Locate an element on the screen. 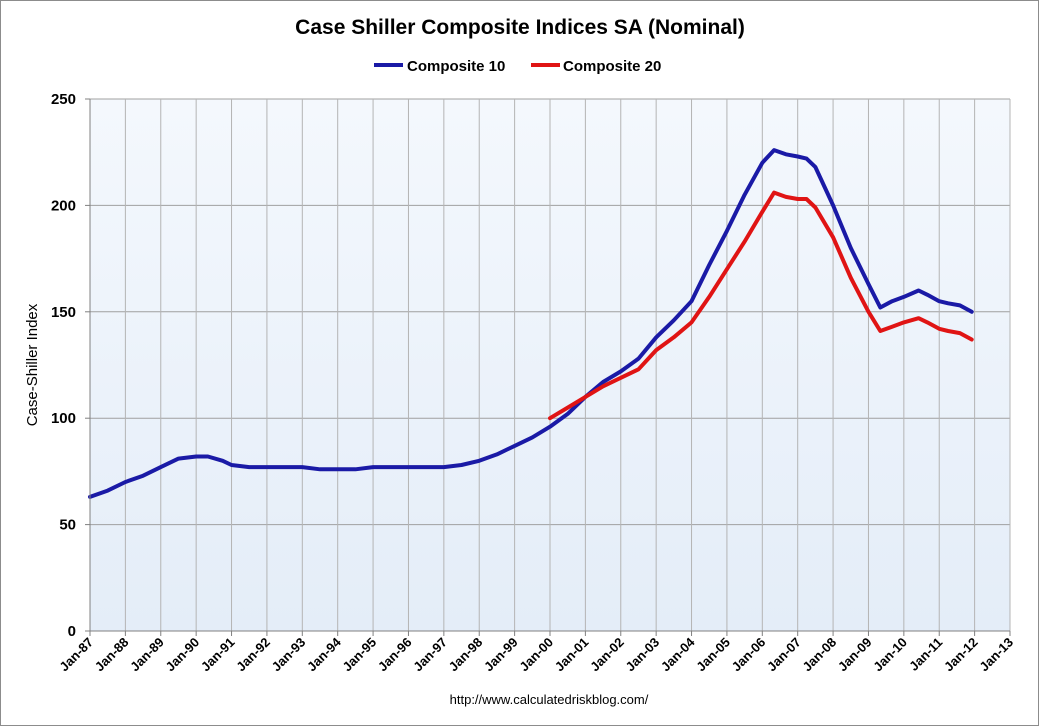 This screenshot has height=727, width=1039. y-tick-label: 250 is located at coordinates (63, 99).